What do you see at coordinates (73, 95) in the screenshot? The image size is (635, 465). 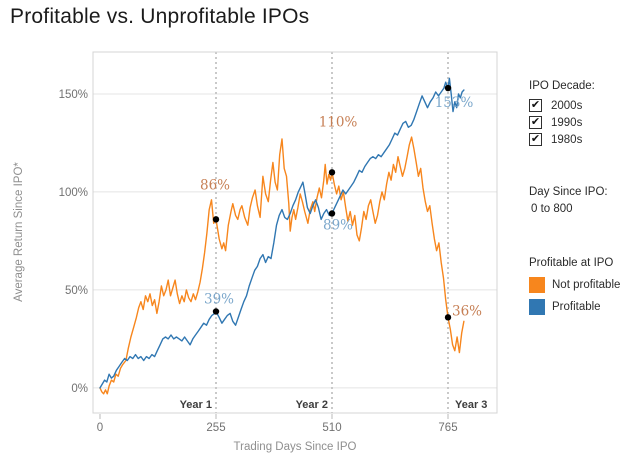 I see `y-tick-label: 150%` at bounding box center [73, 95].